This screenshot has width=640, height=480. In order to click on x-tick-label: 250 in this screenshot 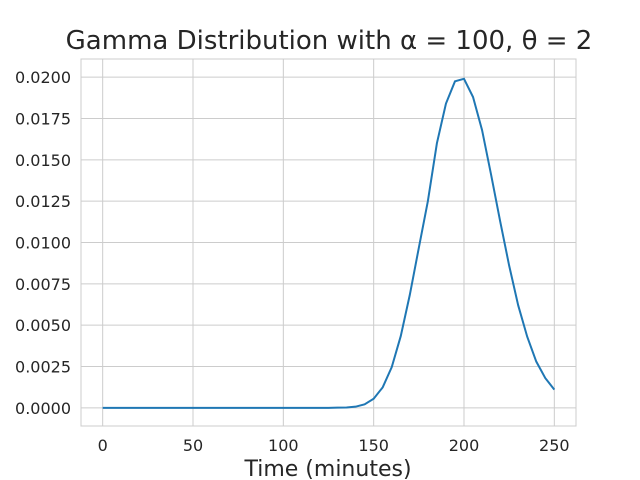, I will do `click(554, 445)`.